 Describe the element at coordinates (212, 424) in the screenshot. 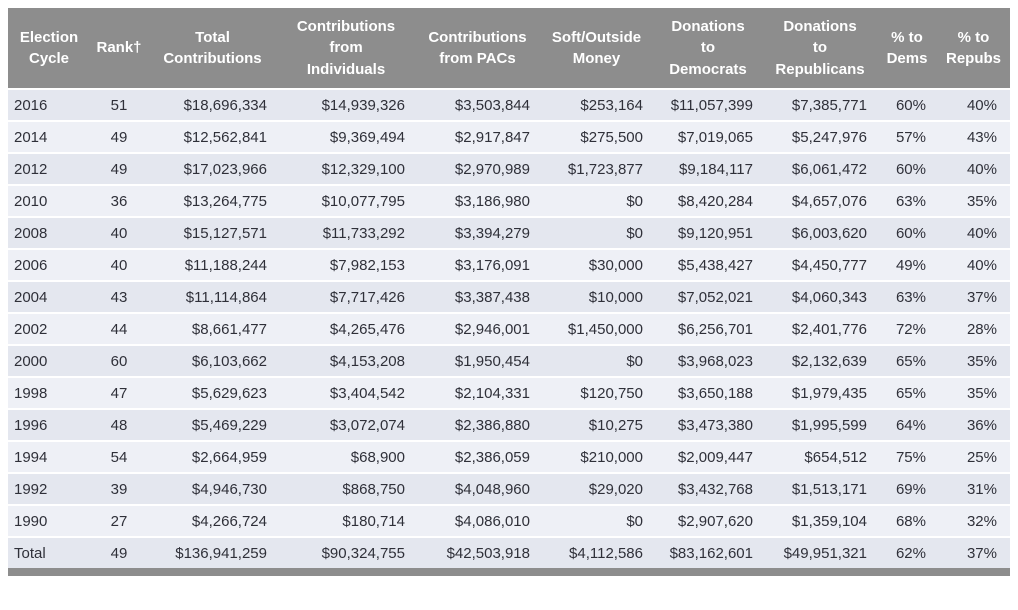

I see `cell-total-contributions: $5,469,229` at that location.